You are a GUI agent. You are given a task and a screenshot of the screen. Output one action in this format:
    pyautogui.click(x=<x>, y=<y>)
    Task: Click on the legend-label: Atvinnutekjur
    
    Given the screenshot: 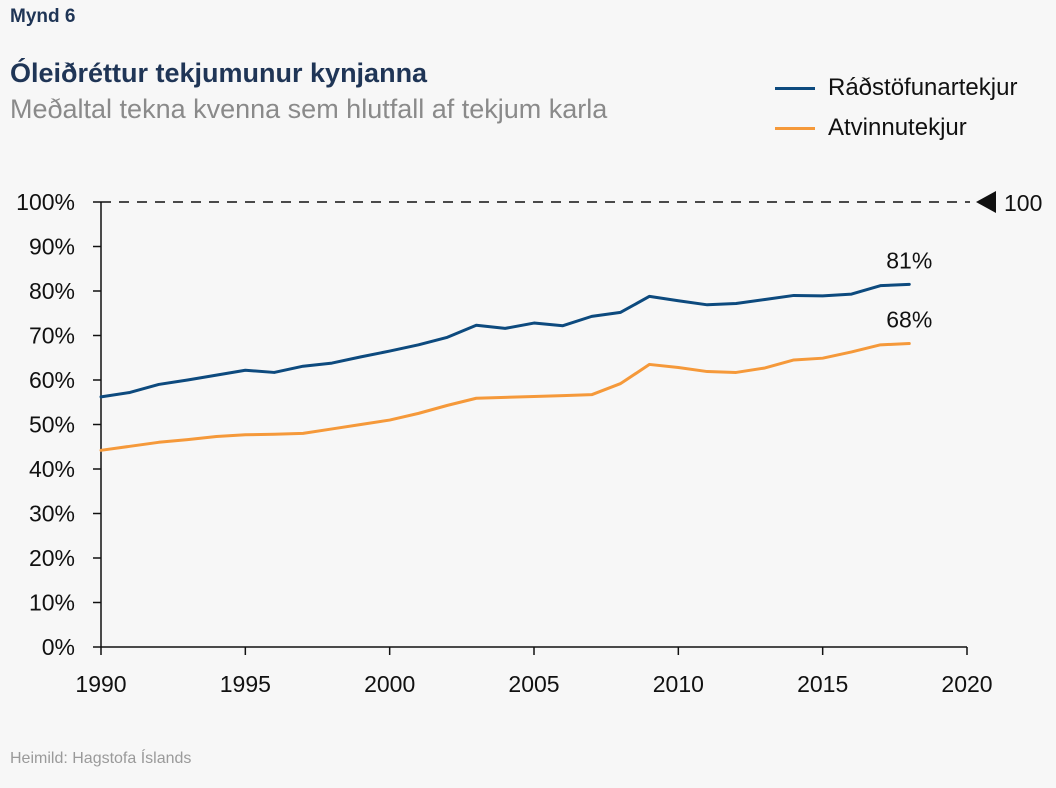 What is the action you would take?
    pyautogui.click(x=897, y=127)
    